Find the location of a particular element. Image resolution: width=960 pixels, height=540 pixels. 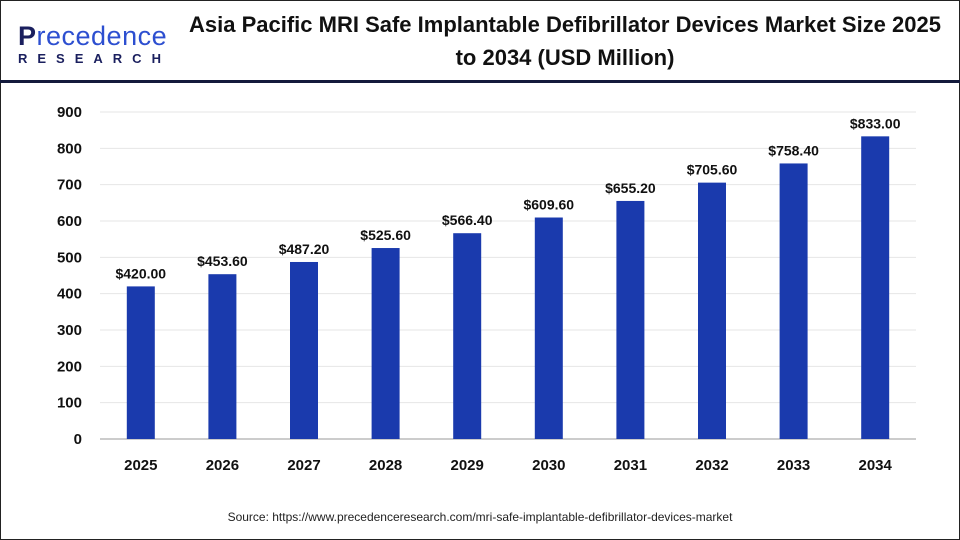

logo-wordmark: recedence is located at coordinates (102, 36).